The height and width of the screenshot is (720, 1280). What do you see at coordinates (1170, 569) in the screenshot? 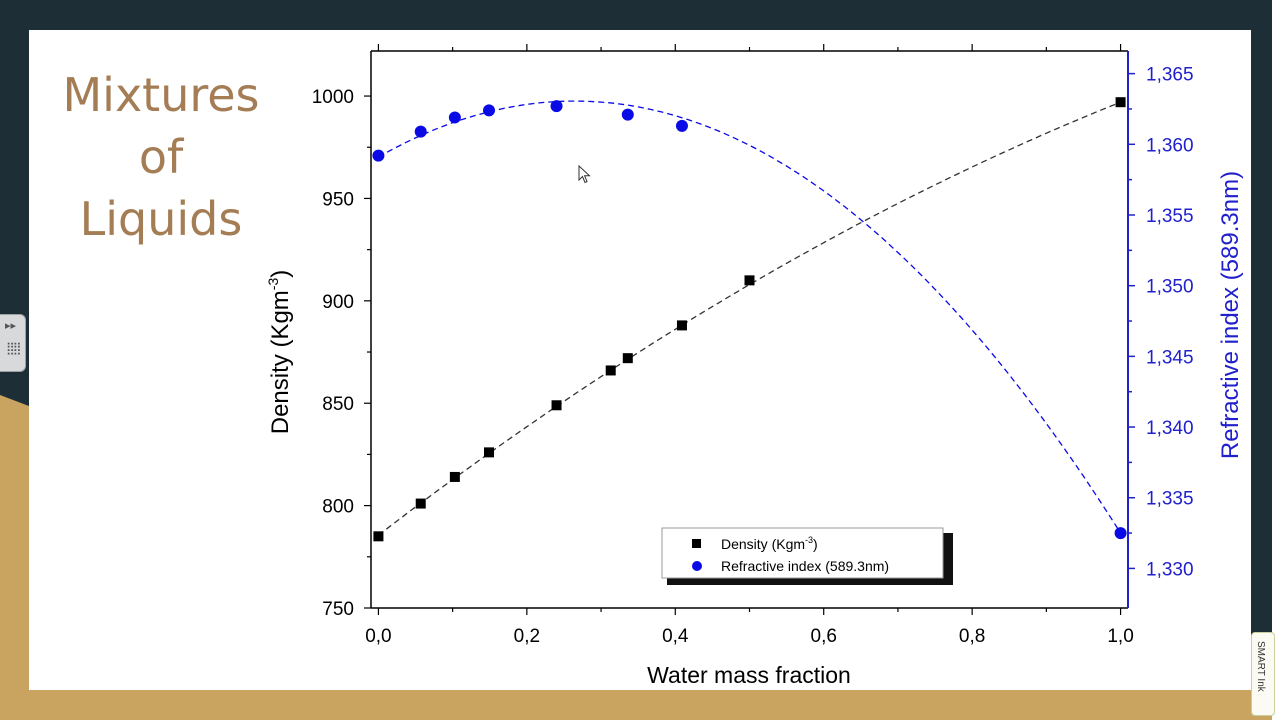
I see `y-right-tick-label: 1,330` at bounding box center [1170, 569].